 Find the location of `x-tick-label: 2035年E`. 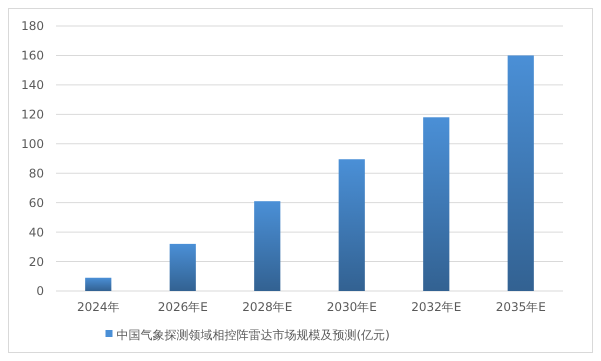

x-tick-label: 2035年E is located at coordinates (521, 307).